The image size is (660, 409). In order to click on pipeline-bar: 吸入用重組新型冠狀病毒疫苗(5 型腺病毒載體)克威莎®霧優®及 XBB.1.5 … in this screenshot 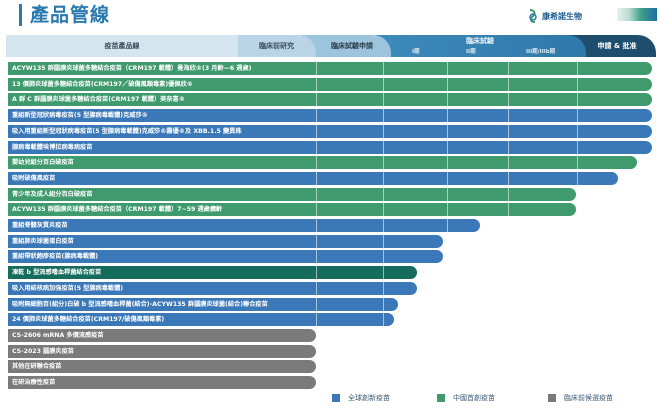, I will do `click(330, 131)`.